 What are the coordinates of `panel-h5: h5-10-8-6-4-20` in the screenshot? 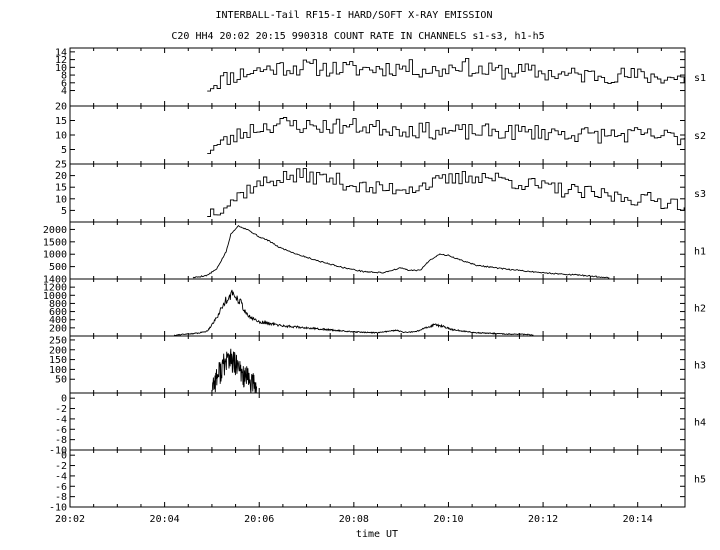 It's located at (377, 481).